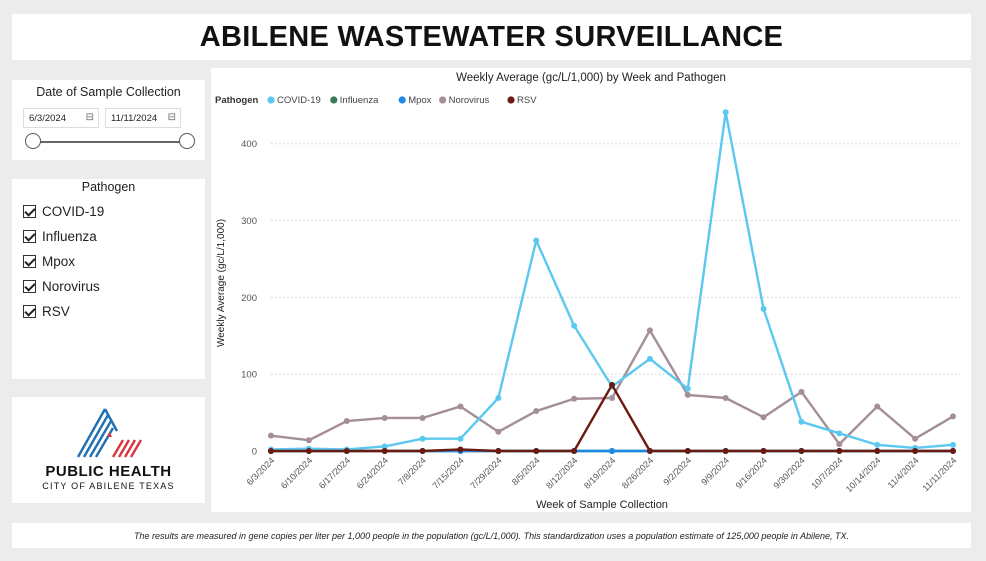 Image resolution: width=986 pixels, height=561 pixels. I want to click on end-date-input: 11/11/2024 ⊟, so click(143, 118).